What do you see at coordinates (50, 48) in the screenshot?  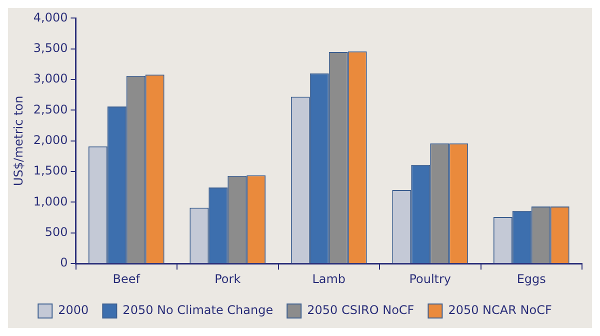 I see `y-tick-label: 3,500` at bounding box center [50, 48].